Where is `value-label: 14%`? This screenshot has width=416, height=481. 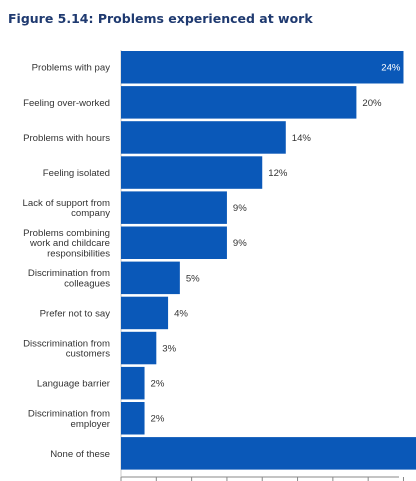 value-label: 14% is located at coordinates (302, 138).